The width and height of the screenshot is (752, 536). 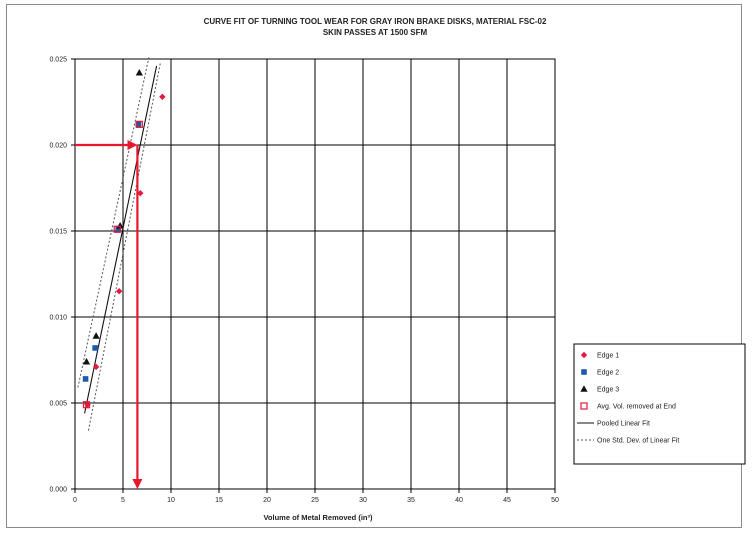 I want to click on x-tick-label: 15, so click(x=219, y=500).